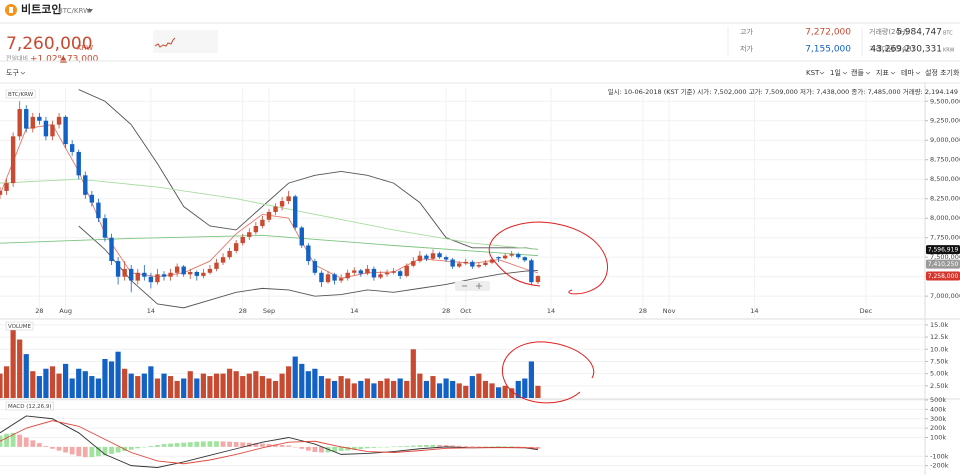 The image size is (960, 475). I want to click on sparkline, so click(165, 42).